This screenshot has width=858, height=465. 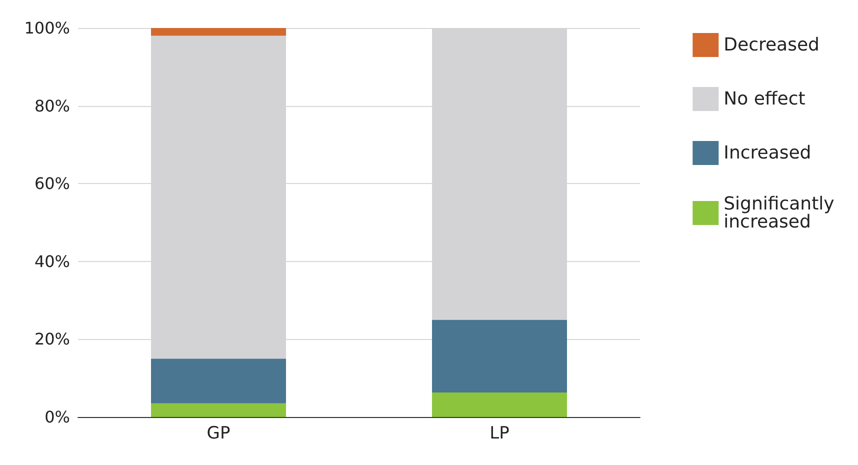 I want to click on y-tick-label: 80%, so click(x=52, y=106).